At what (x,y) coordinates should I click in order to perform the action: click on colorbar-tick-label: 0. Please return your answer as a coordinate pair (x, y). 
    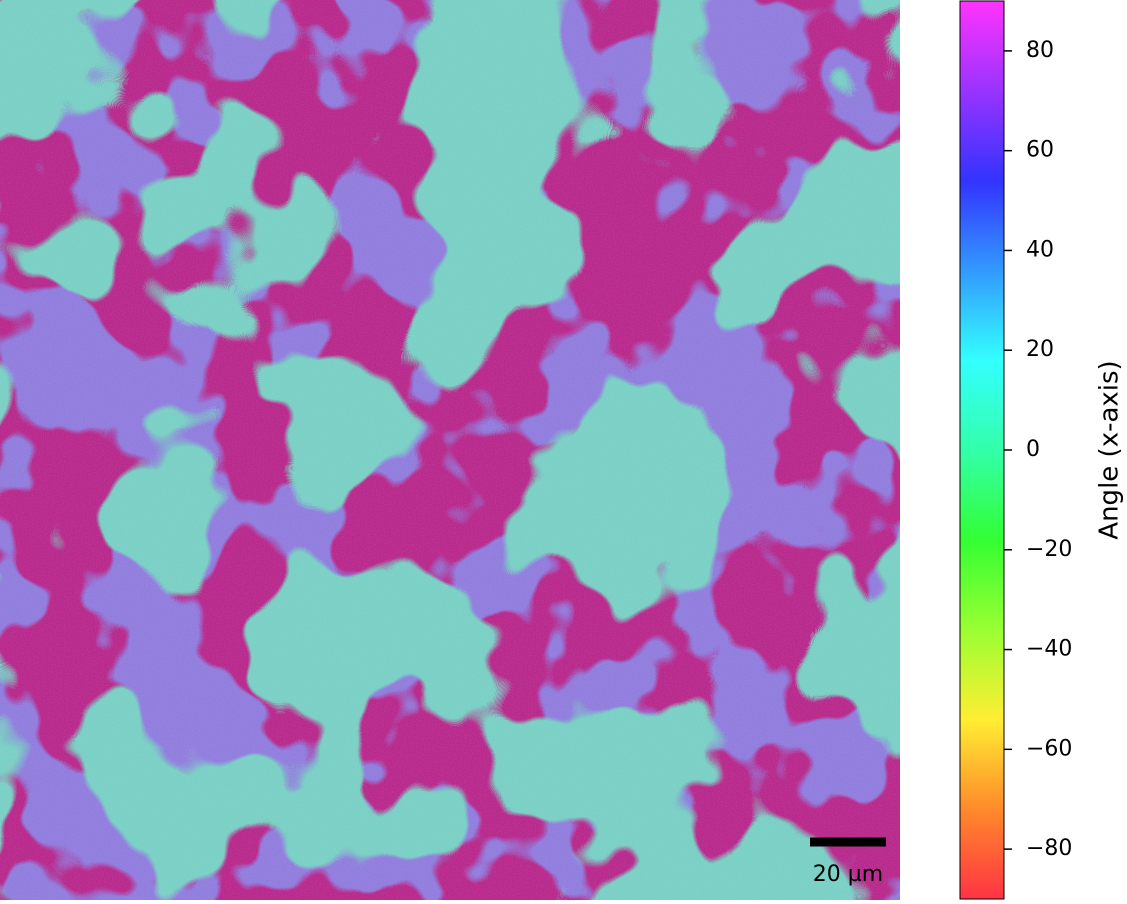
    Looking at the image, I should click on (1033, 449).